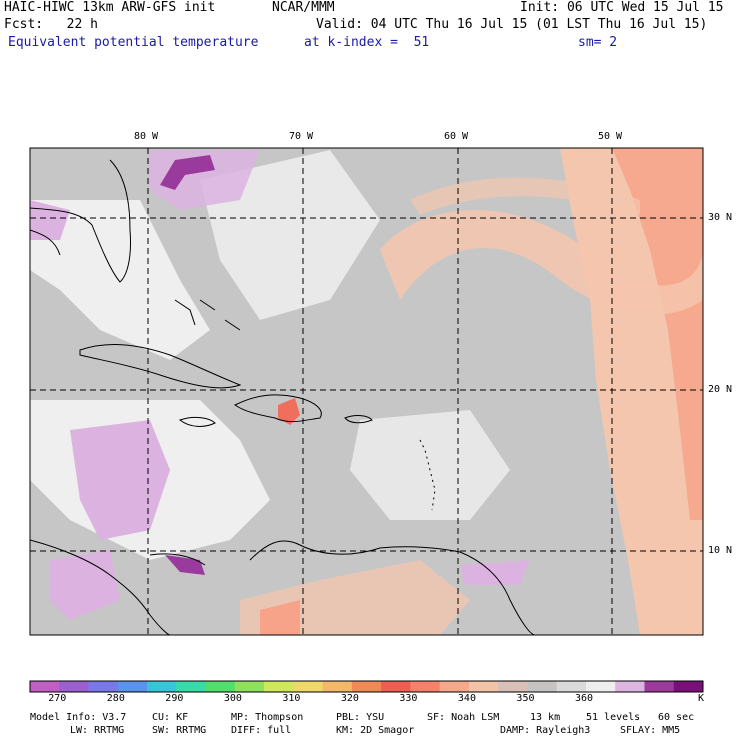  What do you see at coordinates (289, 411) in the screenshot?
I see `hotspot-hispaniola` at bounding box center [289, 411].